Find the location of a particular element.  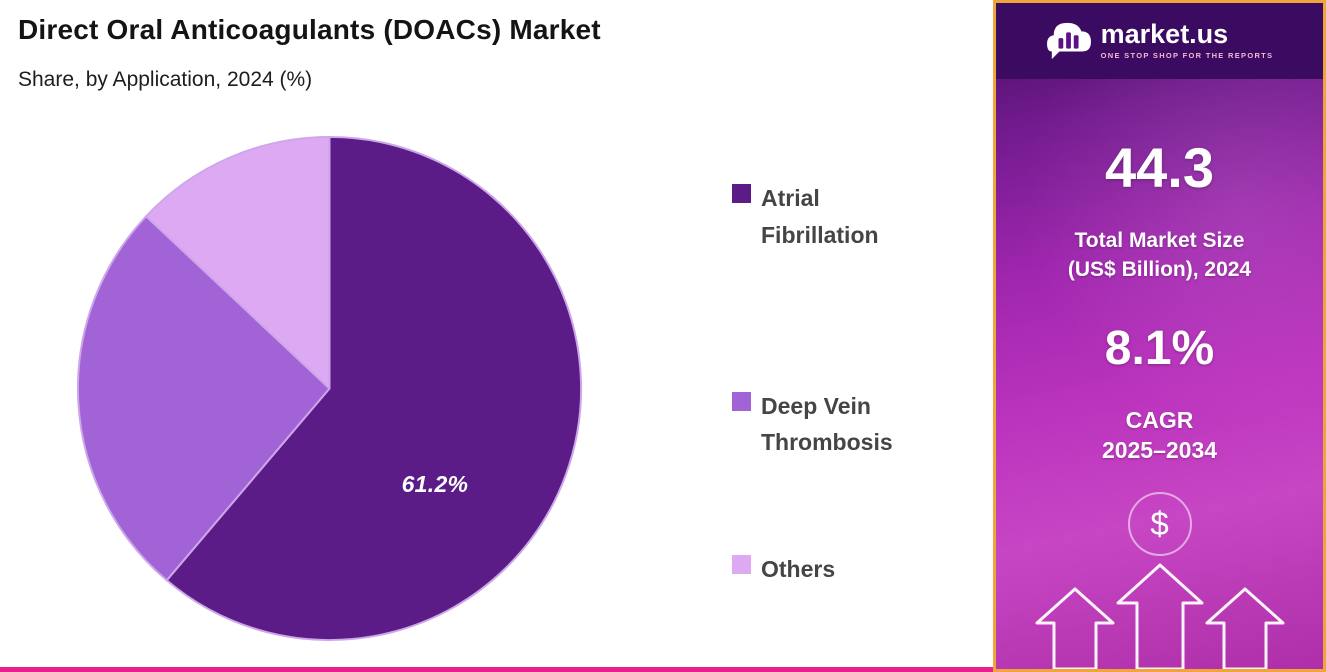

brand-tagline: ONE STOP SHOP FOR THE REPORTS is located at coordinates (1187, 56).